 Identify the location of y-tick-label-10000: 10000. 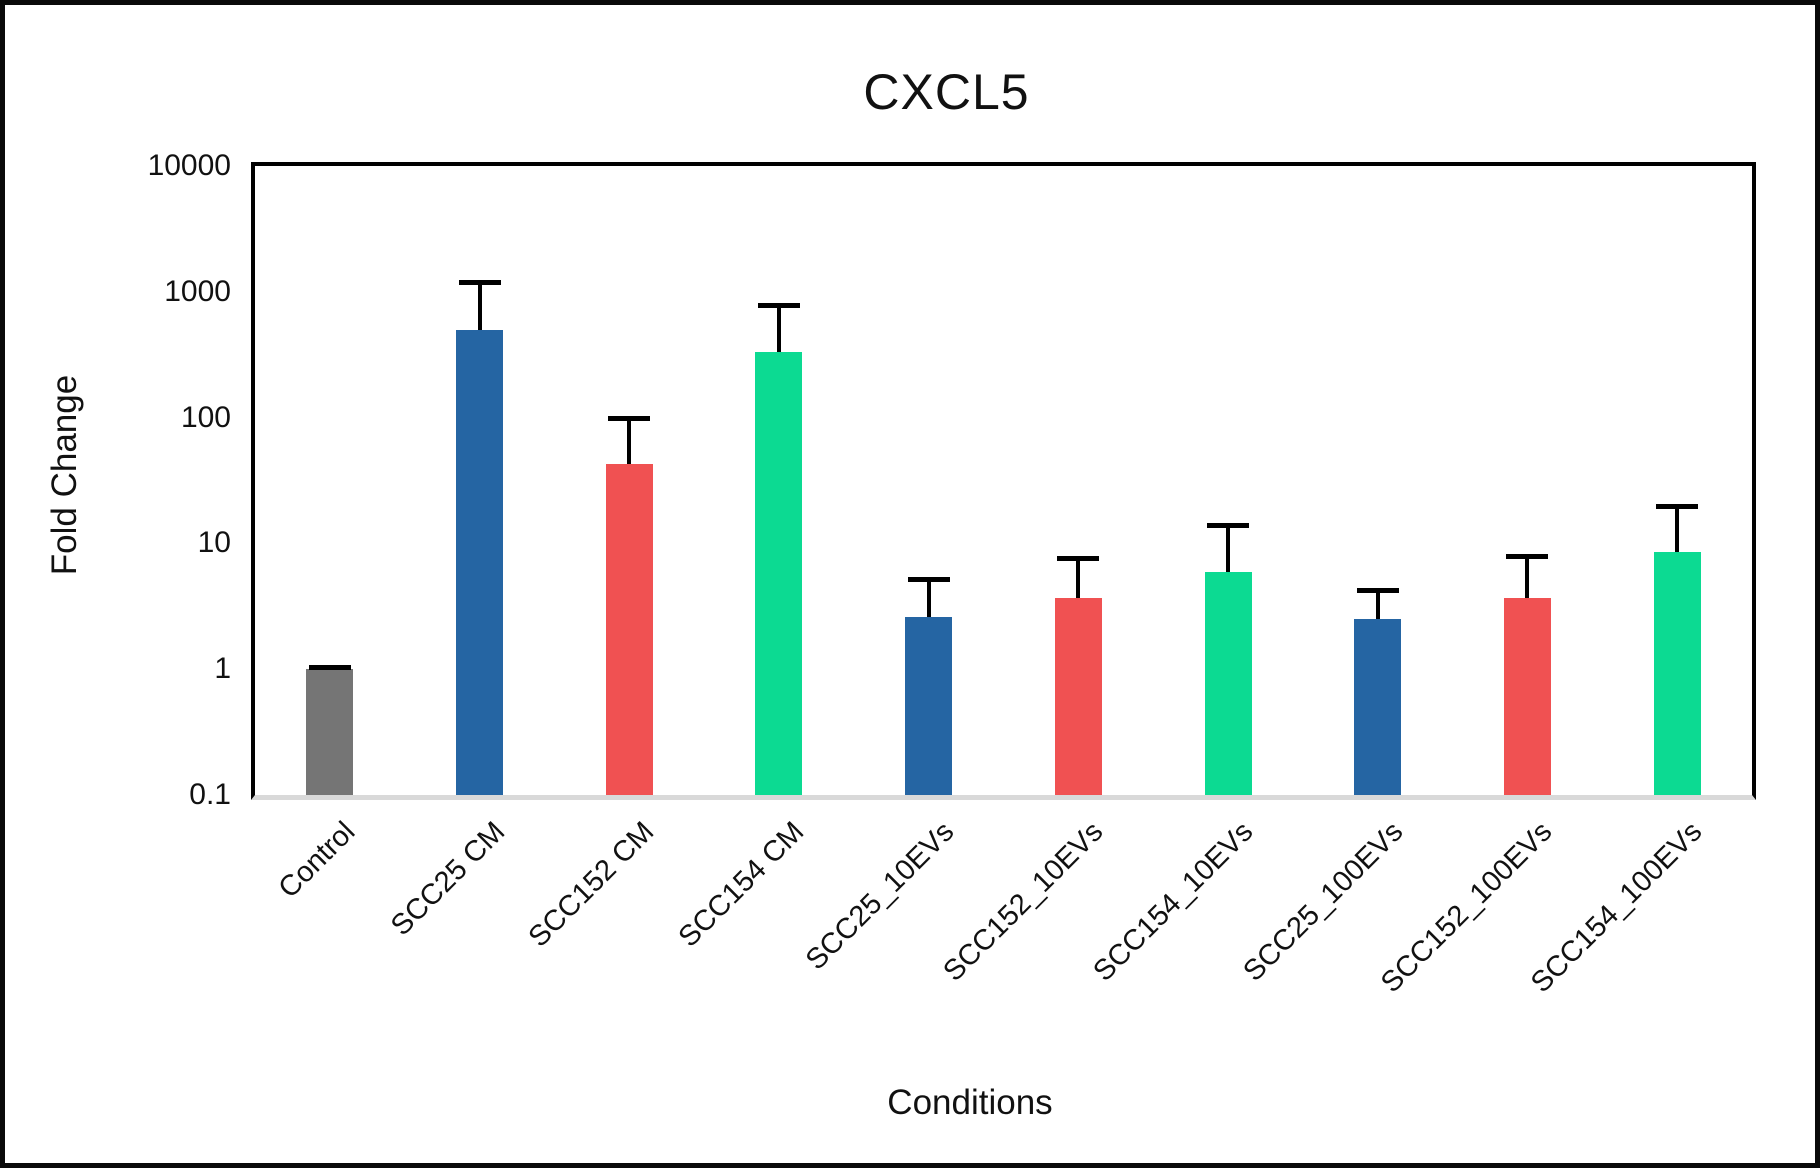
(189, 165).